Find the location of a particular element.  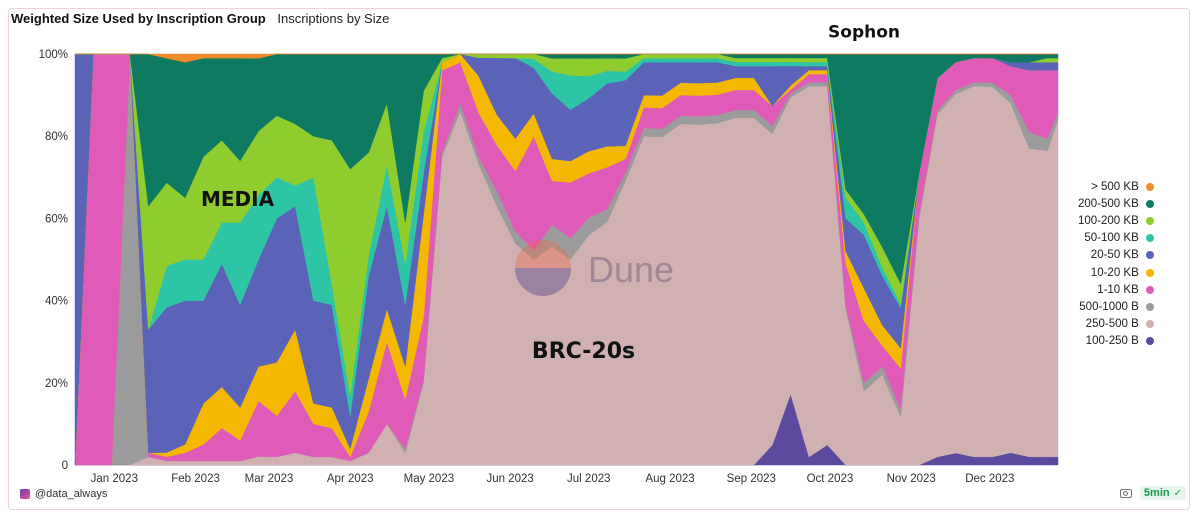

author-handle: @data_always is located at coordinates (71, 494).